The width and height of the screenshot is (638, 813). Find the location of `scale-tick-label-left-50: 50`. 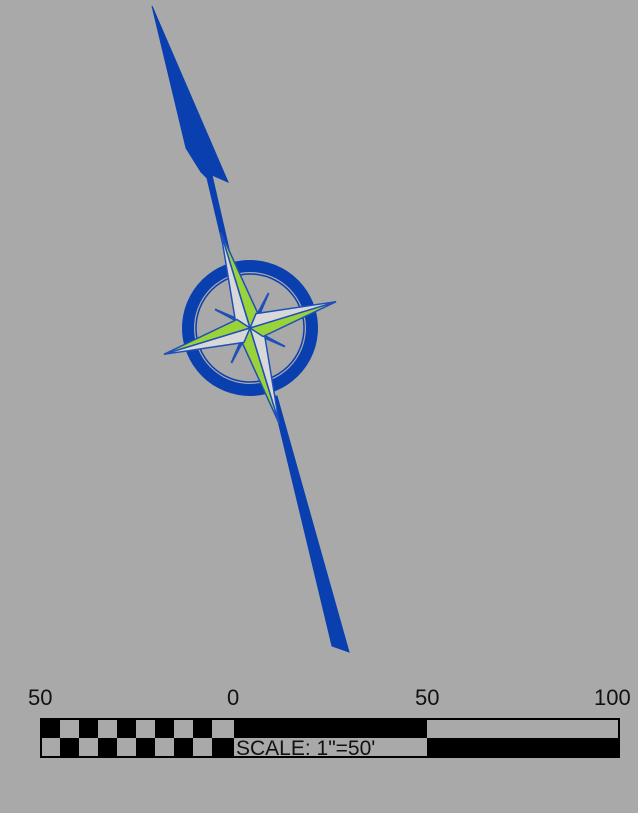

scale-tick-label-left-50: 50 is located at coordinates (40, 697).